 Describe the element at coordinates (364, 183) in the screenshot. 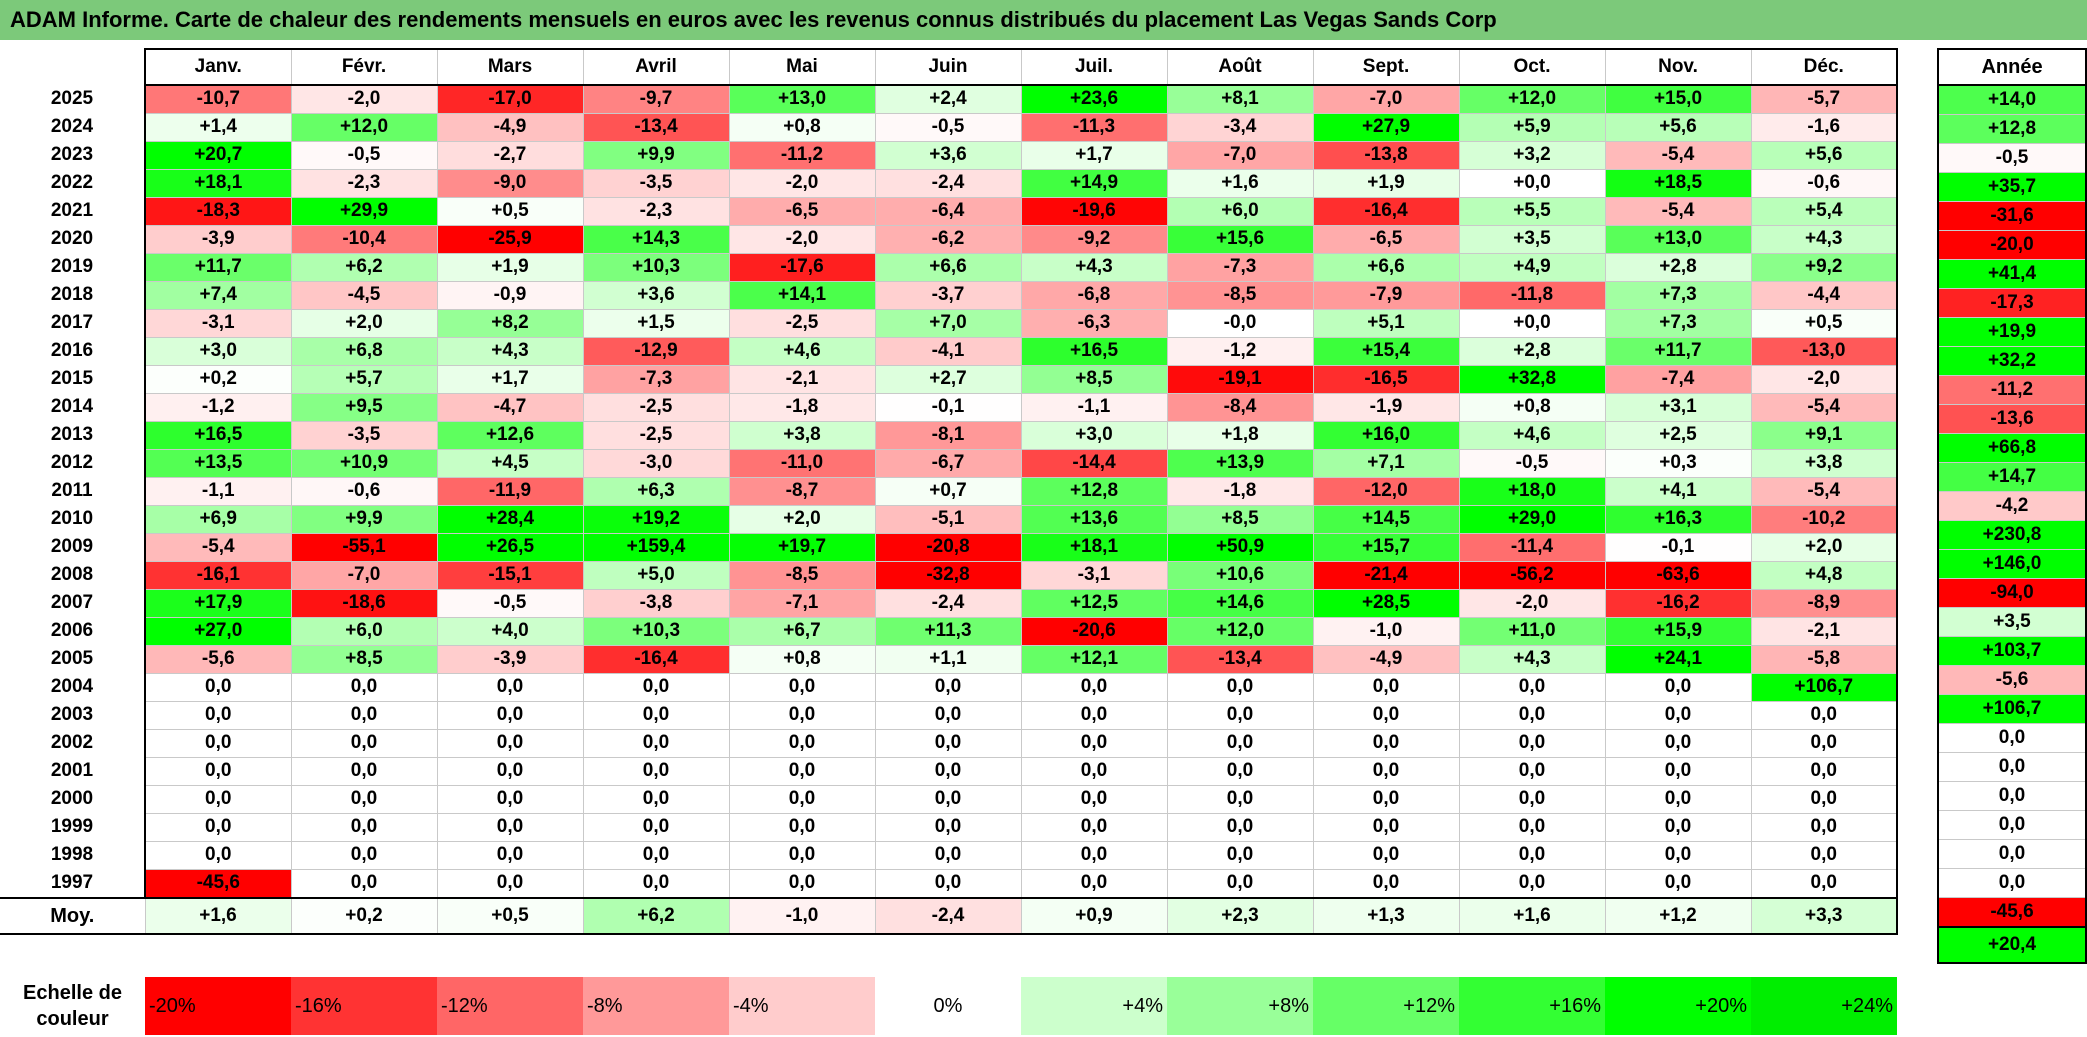

I see `heatmap-cell: -2,3` at that location.